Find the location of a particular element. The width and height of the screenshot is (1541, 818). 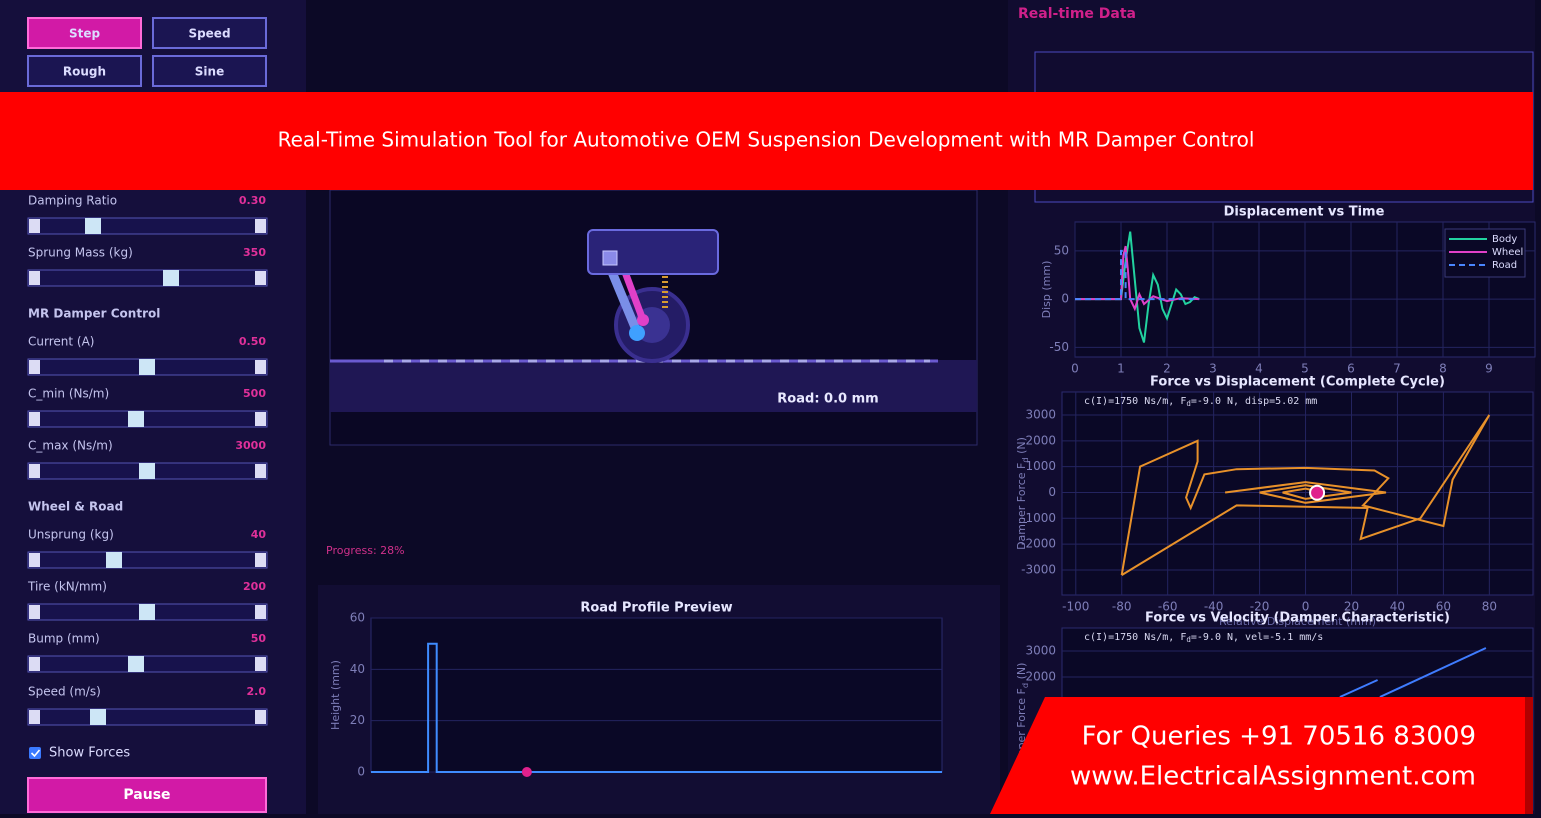

slider-value: 0.50 is located at coordinates (252, 341).